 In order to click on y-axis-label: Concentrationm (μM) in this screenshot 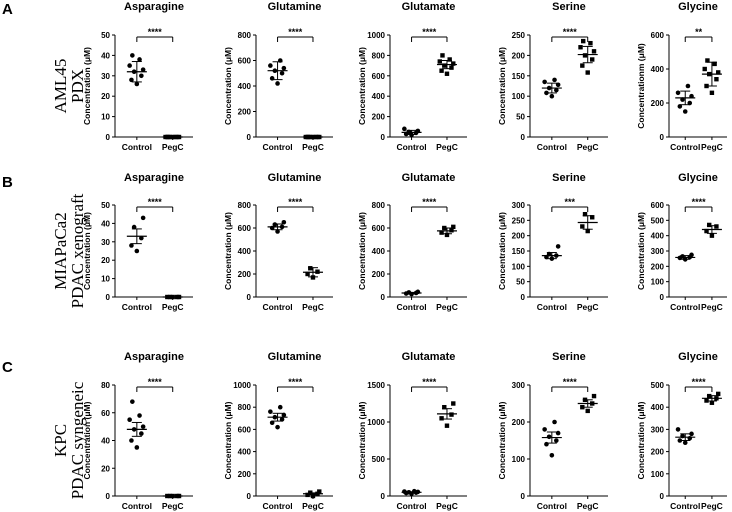, I will do `click(641, 86)`.